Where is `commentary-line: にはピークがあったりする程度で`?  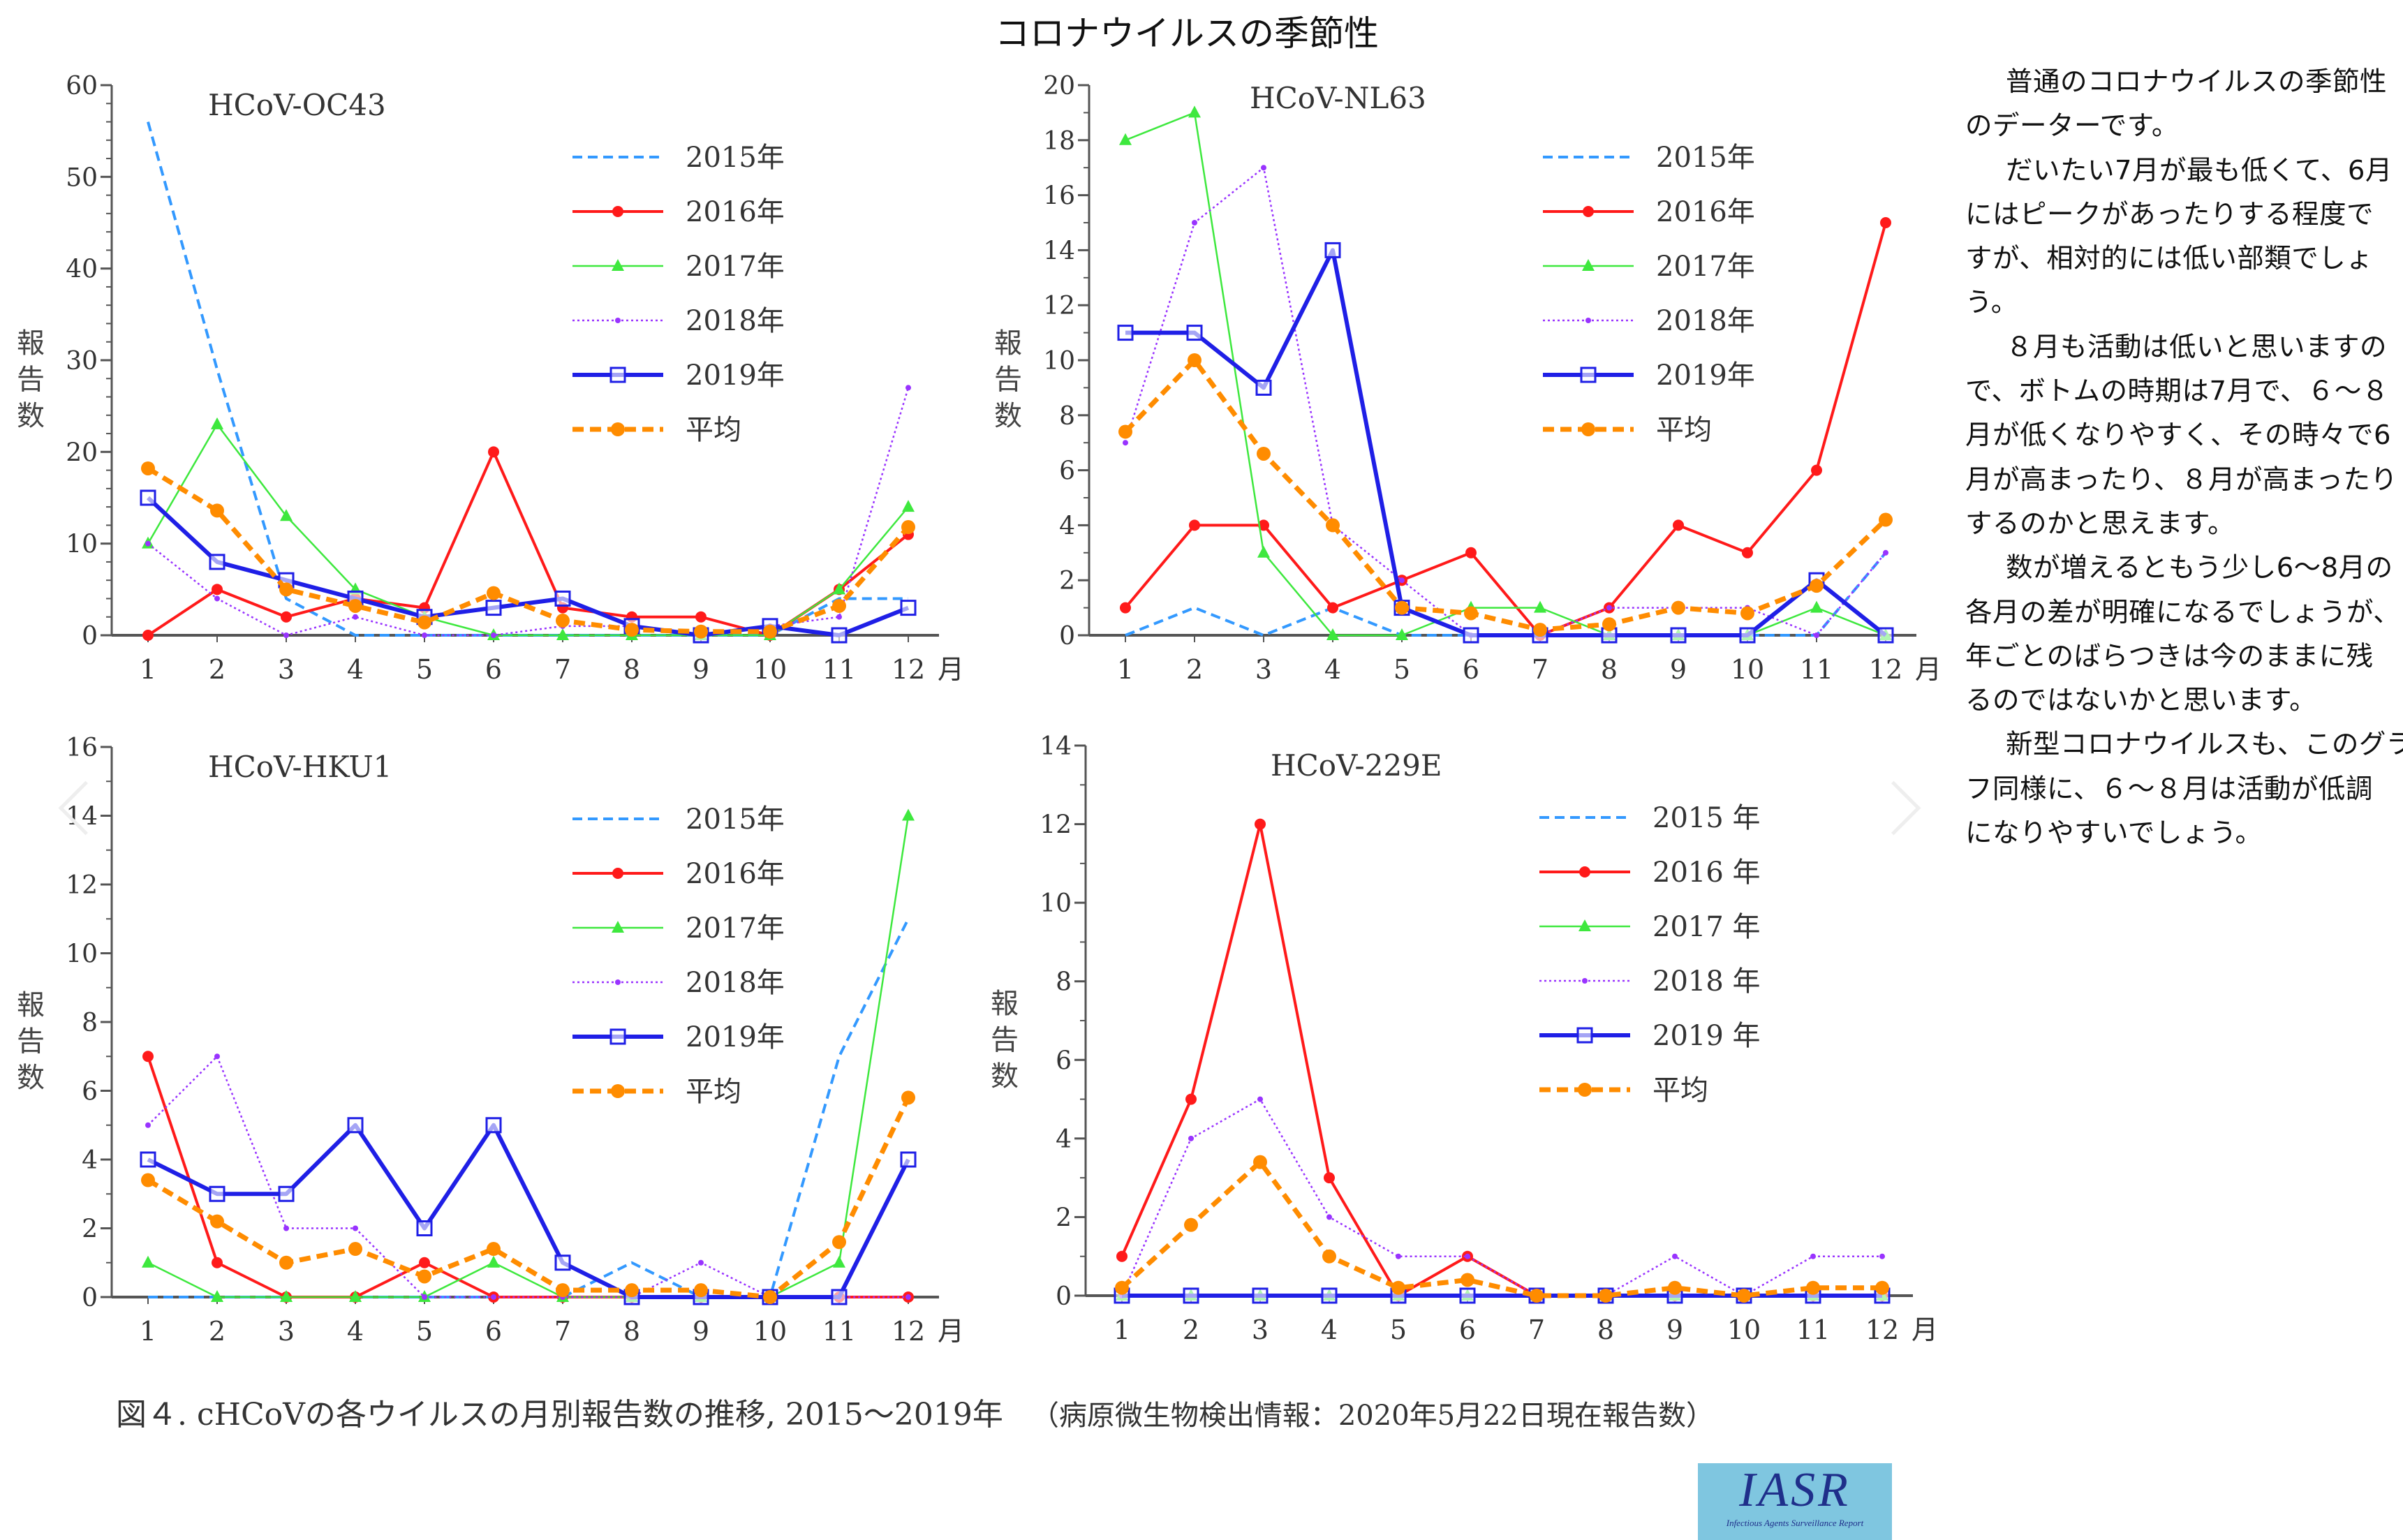 commentary-line: にはピークがあったりする程度で is located at coordinates (2170, 214).